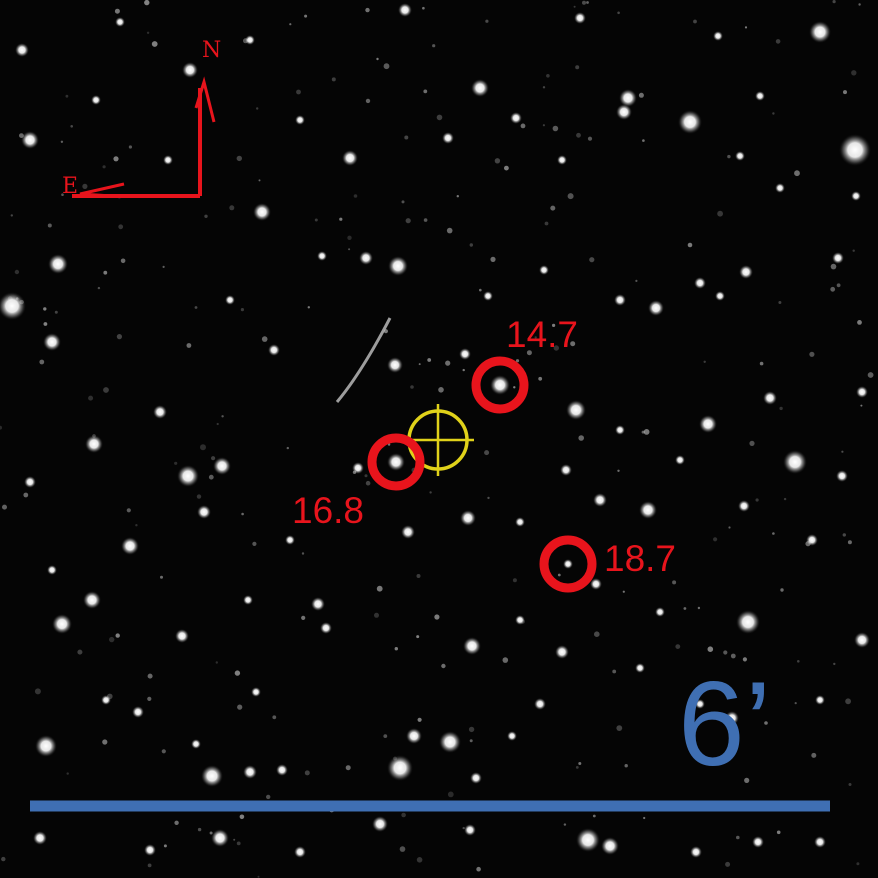 The image size is (878, 878). I want to click on east-label: E, so click(70, 186).